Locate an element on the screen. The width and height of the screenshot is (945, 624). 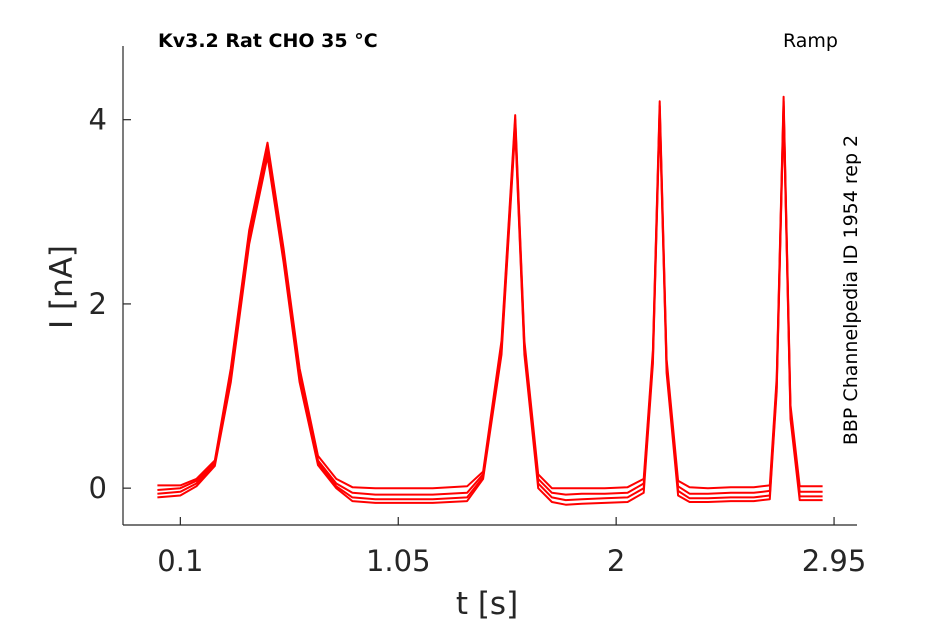
x-tick-label: 2.95 is located at coordinates (834, 561).